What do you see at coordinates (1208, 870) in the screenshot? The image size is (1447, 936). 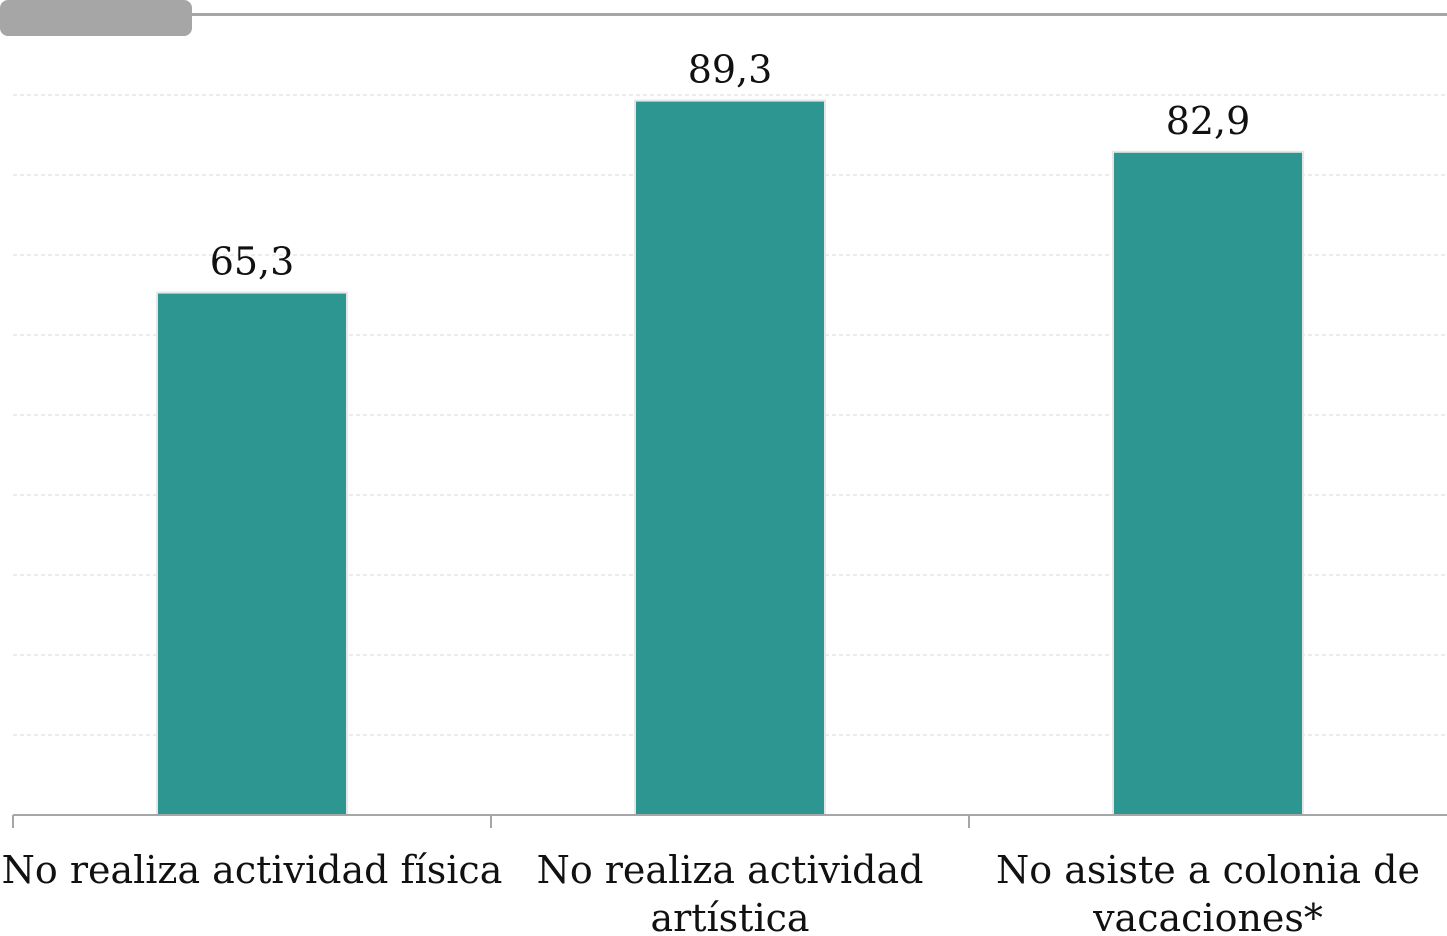 I see `category-label: No asiste a colonia de` at bounding box center [1208, 870].